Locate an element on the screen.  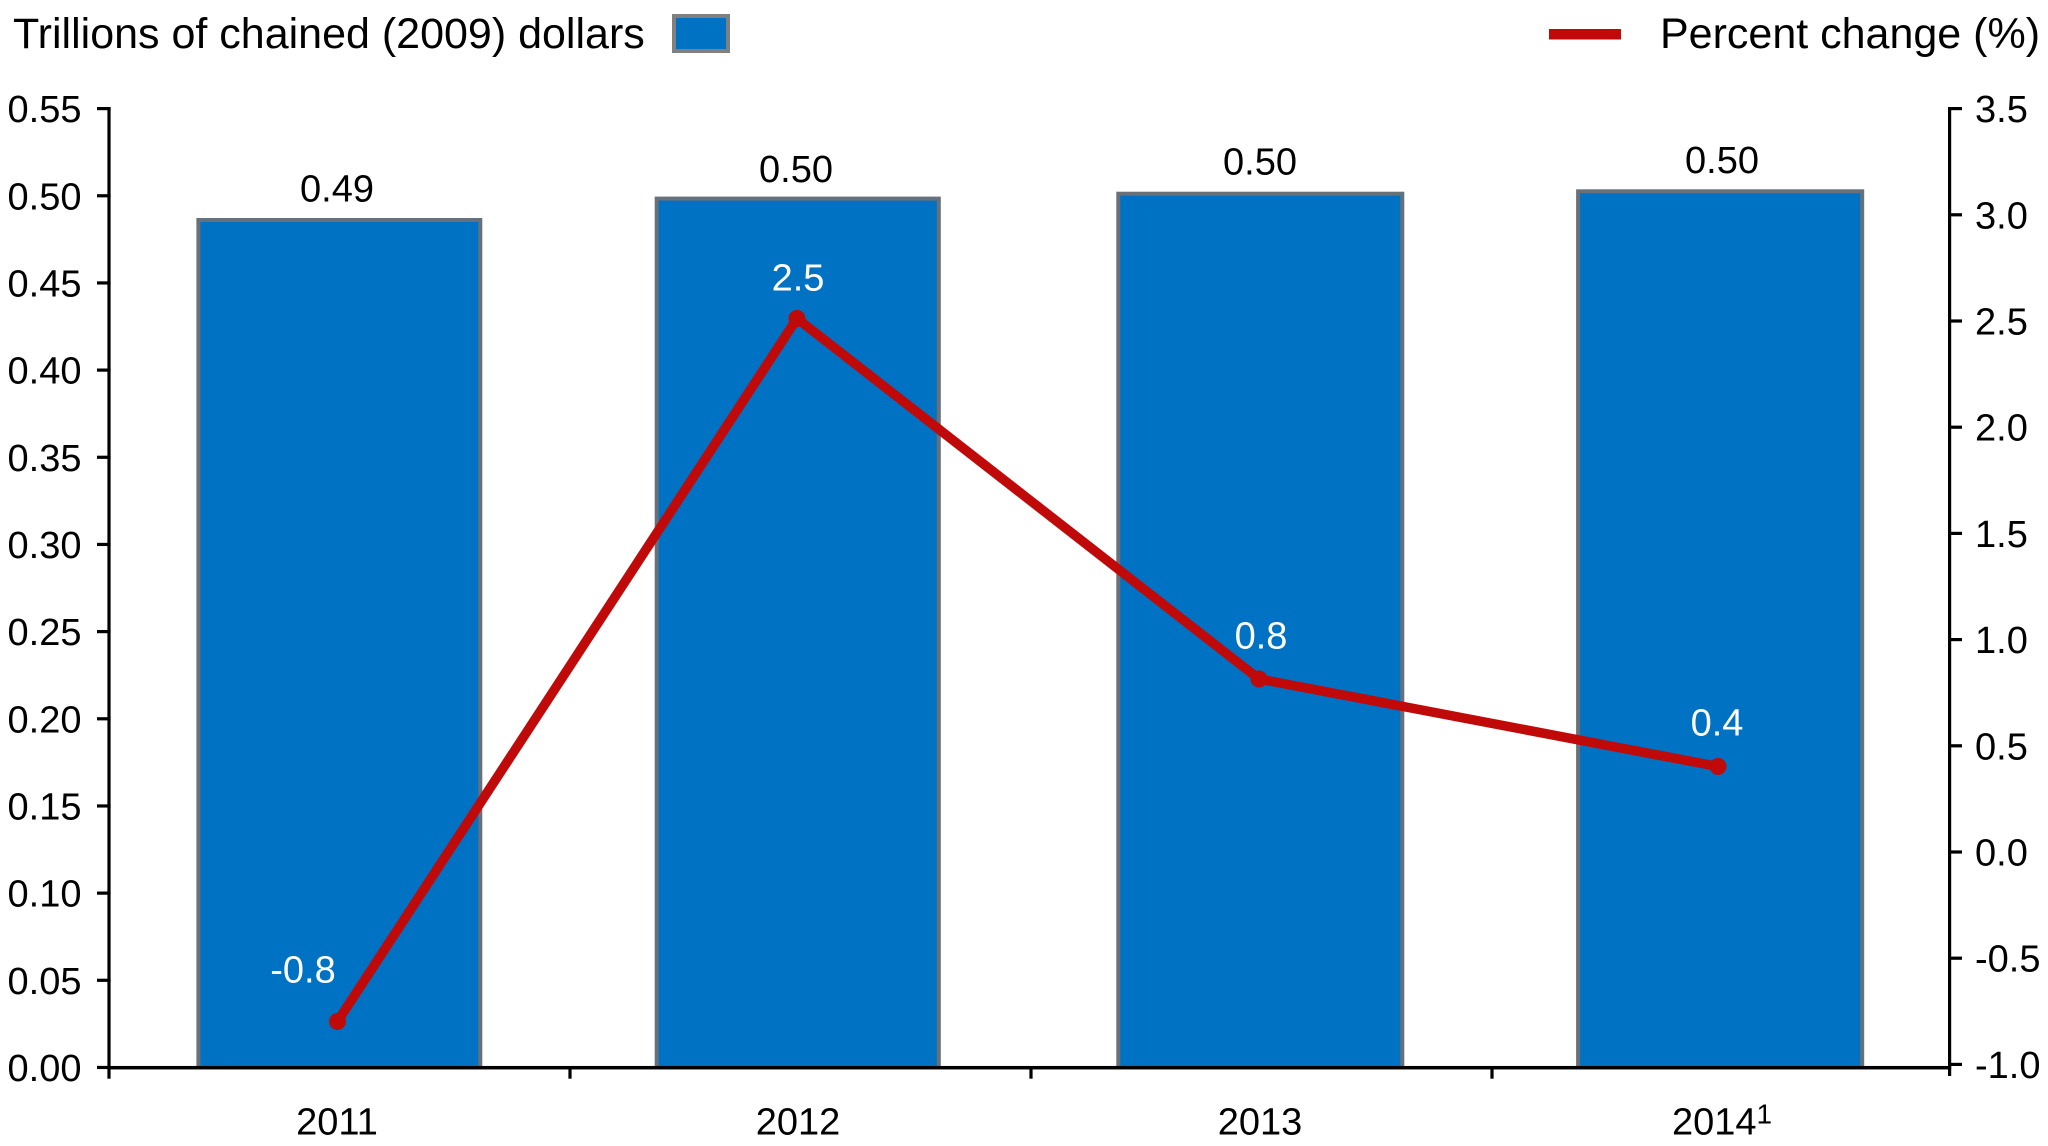
svg-text: 2013 is located at coordinates (1260, 1123).